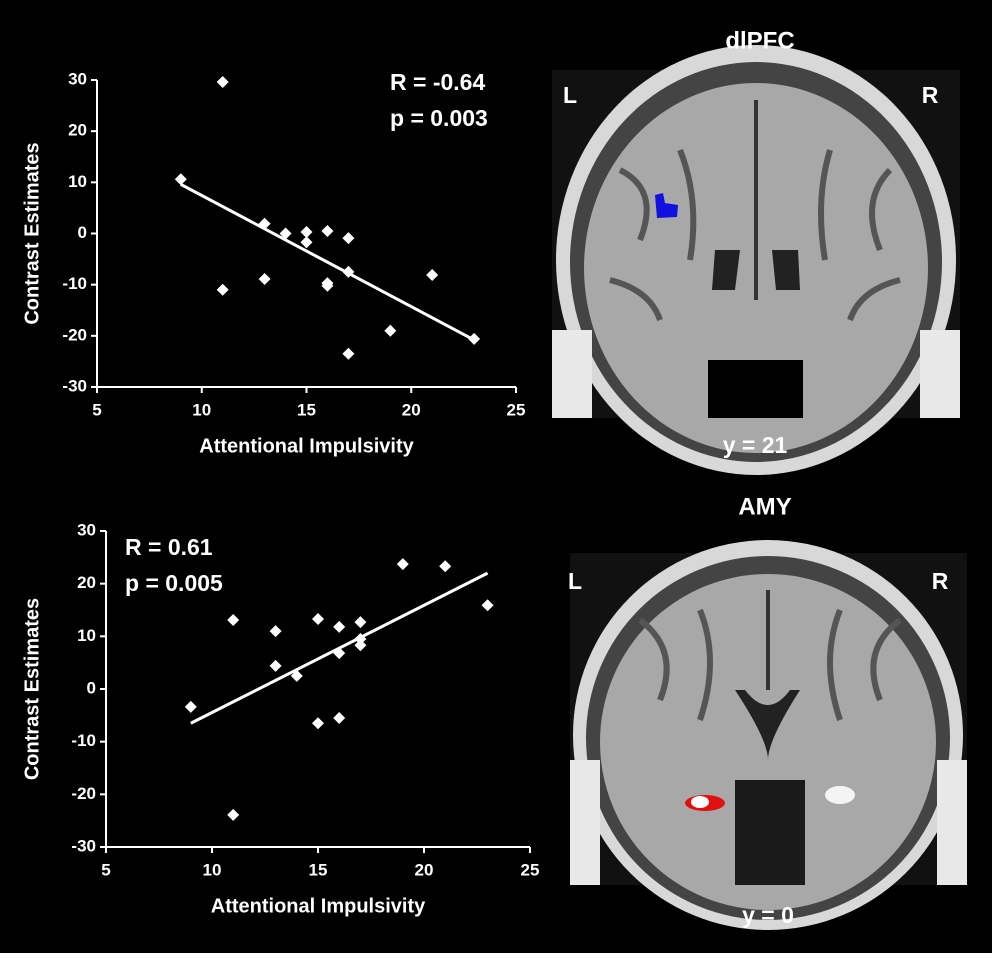 This screenshot has width=992, height=958. What do you see at coordinates (439, 118) in the screenshot?
I see `annotation: p = 0.003` at bounding box center [439, 118].